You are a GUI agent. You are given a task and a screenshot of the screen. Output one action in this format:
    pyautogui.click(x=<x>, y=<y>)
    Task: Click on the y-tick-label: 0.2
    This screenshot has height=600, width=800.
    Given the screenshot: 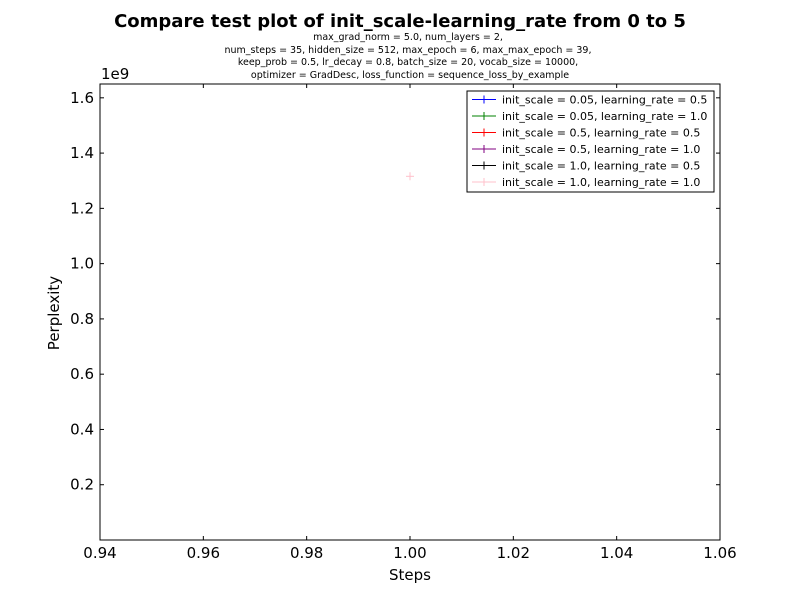 What is the action you would take?
    pyautogui.click(x=82, y=485)
    